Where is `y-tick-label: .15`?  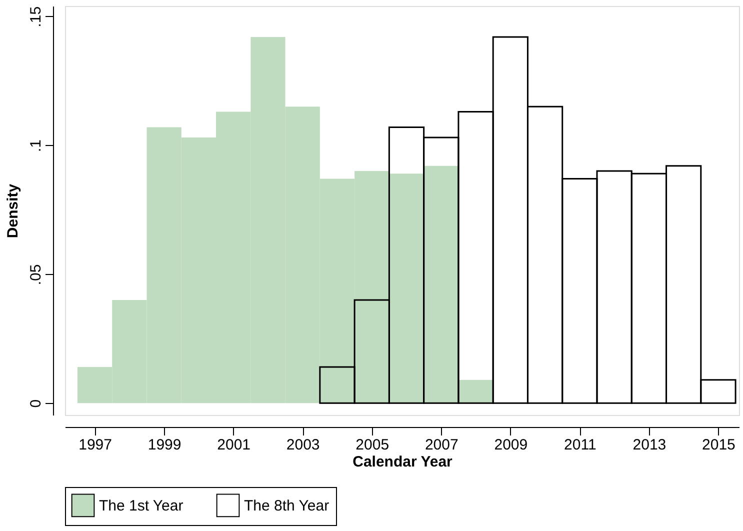 y-tick-label: .15 is located at coordinates (36, 17).